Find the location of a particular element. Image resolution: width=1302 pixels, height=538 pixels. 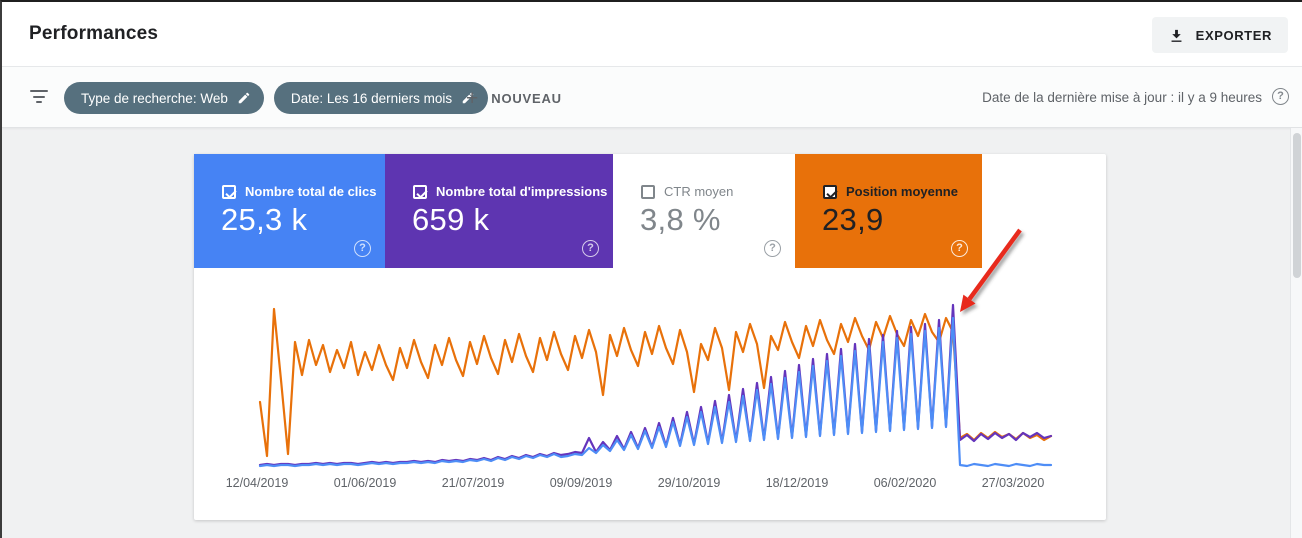

metric-card-total-clicks: Nombre total de clics 25,3 k ? is located at coordinates (289, 211).